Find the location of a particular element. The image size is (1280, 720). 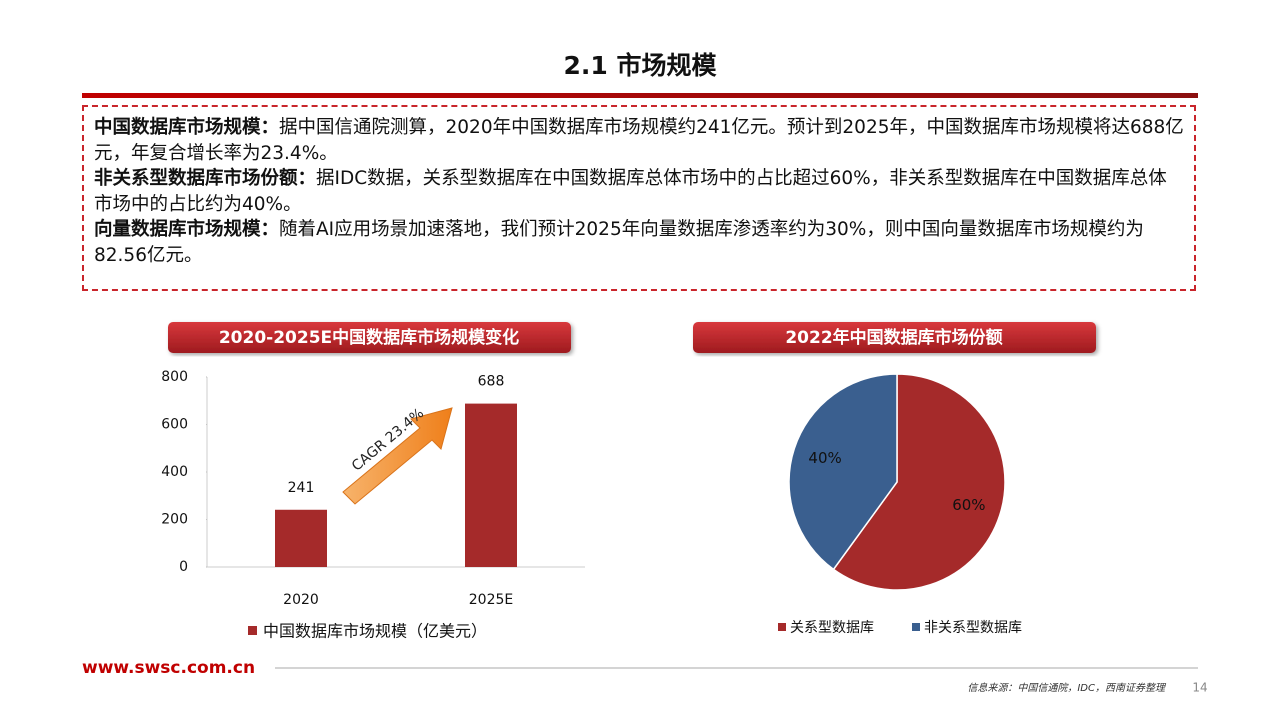

legend-label: 非关系型数据库 is located at coordinates (973, 628).